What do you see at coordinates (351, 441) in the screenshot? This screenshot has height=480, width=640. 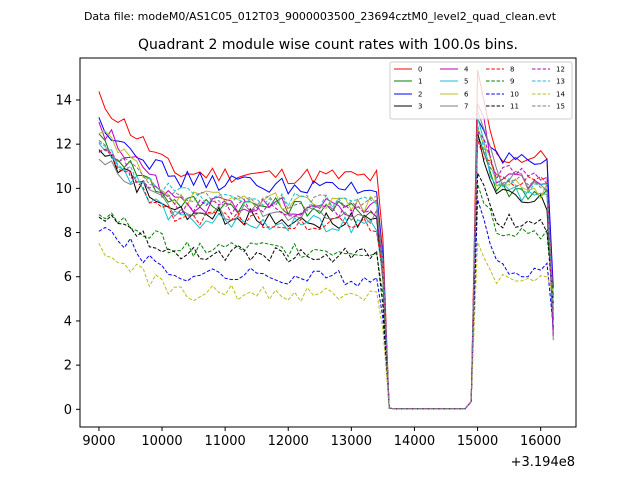 I see `x-tick-label: 13000` at bounding box center [351, 441].